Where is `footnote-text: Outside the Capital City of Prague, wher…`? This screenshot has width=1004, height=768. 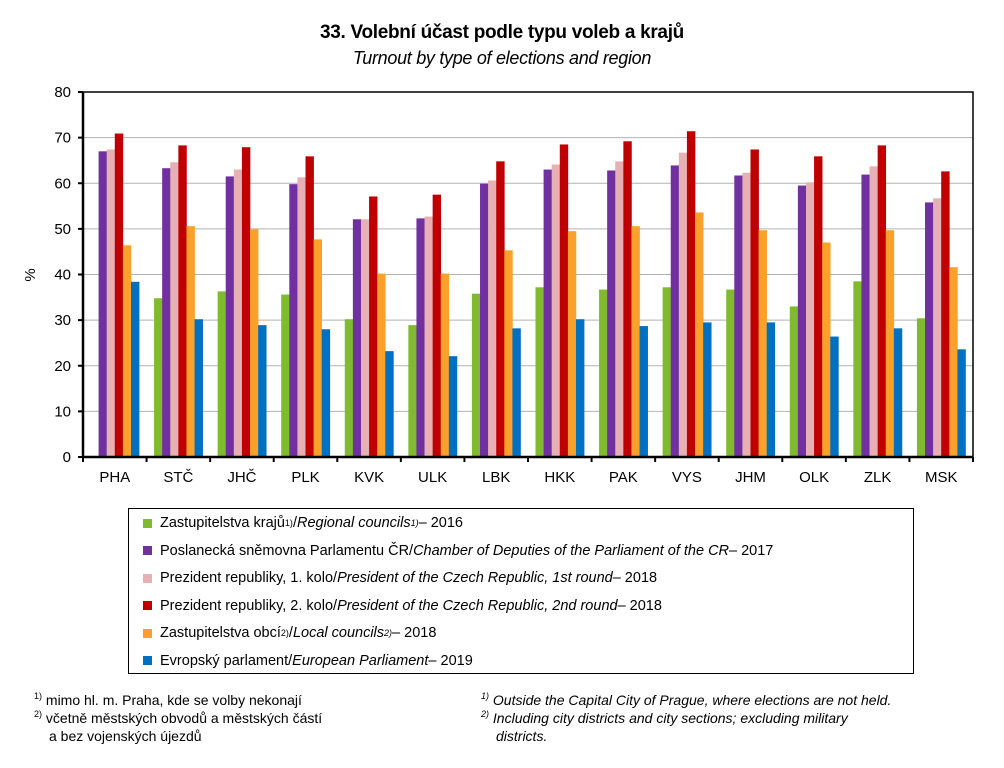
footnote-text: Outside the Capital City of Prague, wher… is located at coordinates (692, 700).